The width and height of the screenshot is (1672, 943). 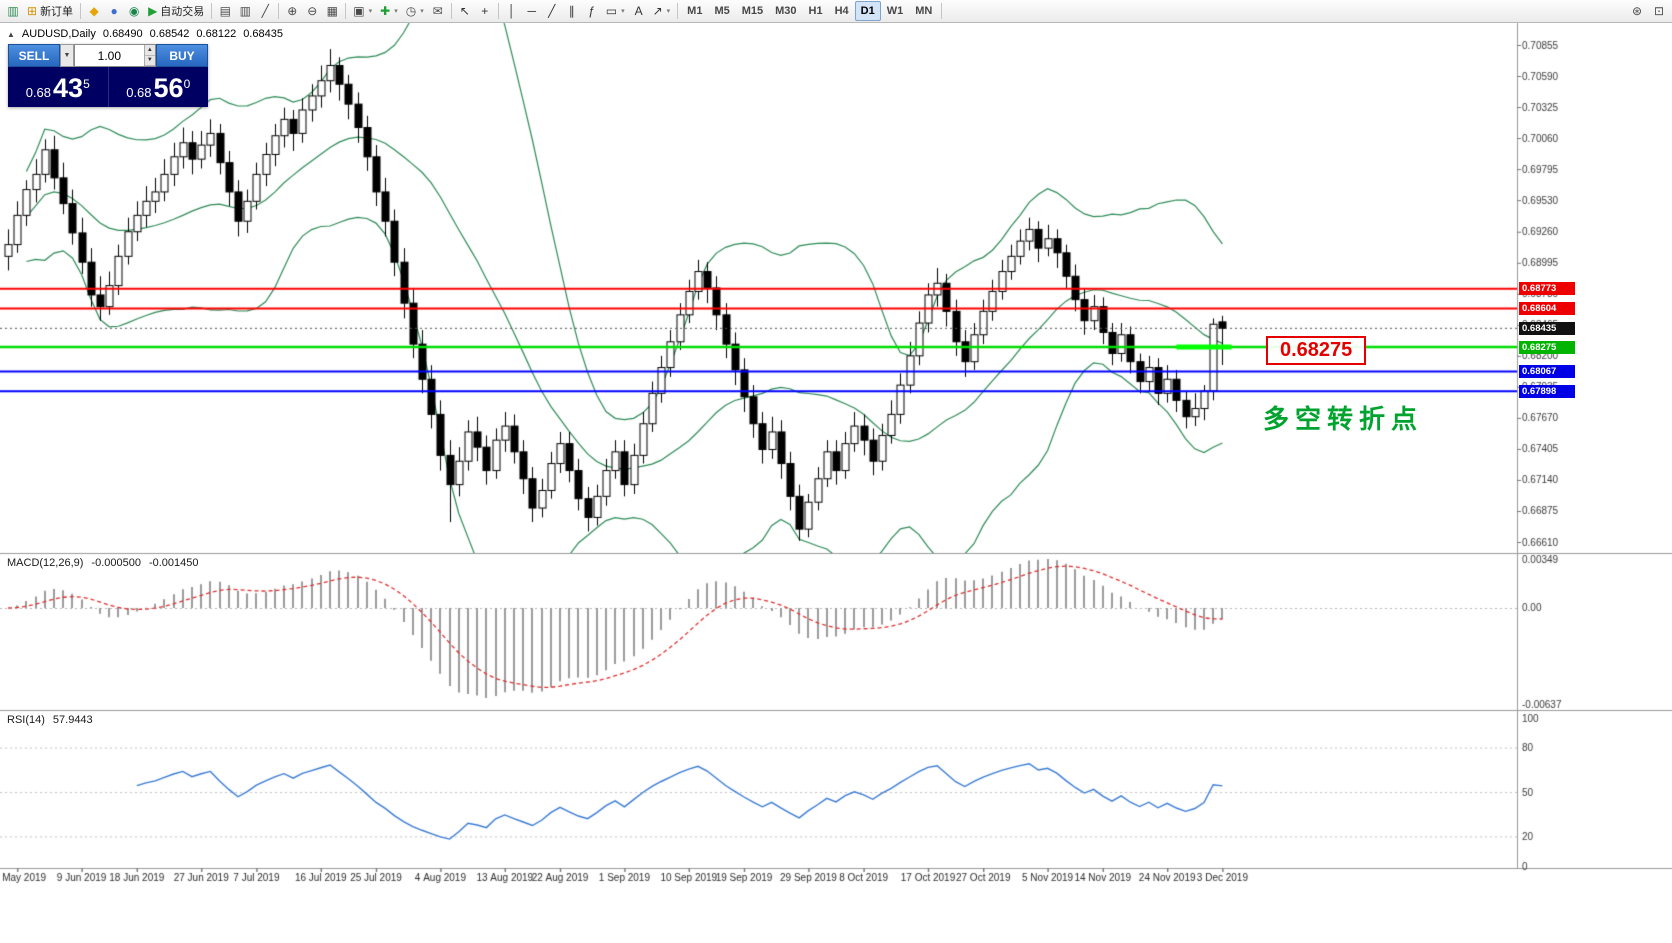 What do you see at coordinates (385, 11) in the screenshot?
I see `new-chart-icon: ✚` at bounding box center [385, 11].